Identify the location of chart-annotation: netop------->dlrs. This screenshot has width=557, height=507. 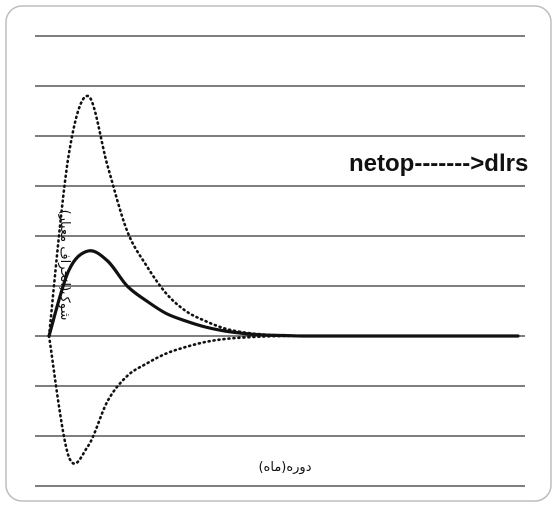
(438, 163).